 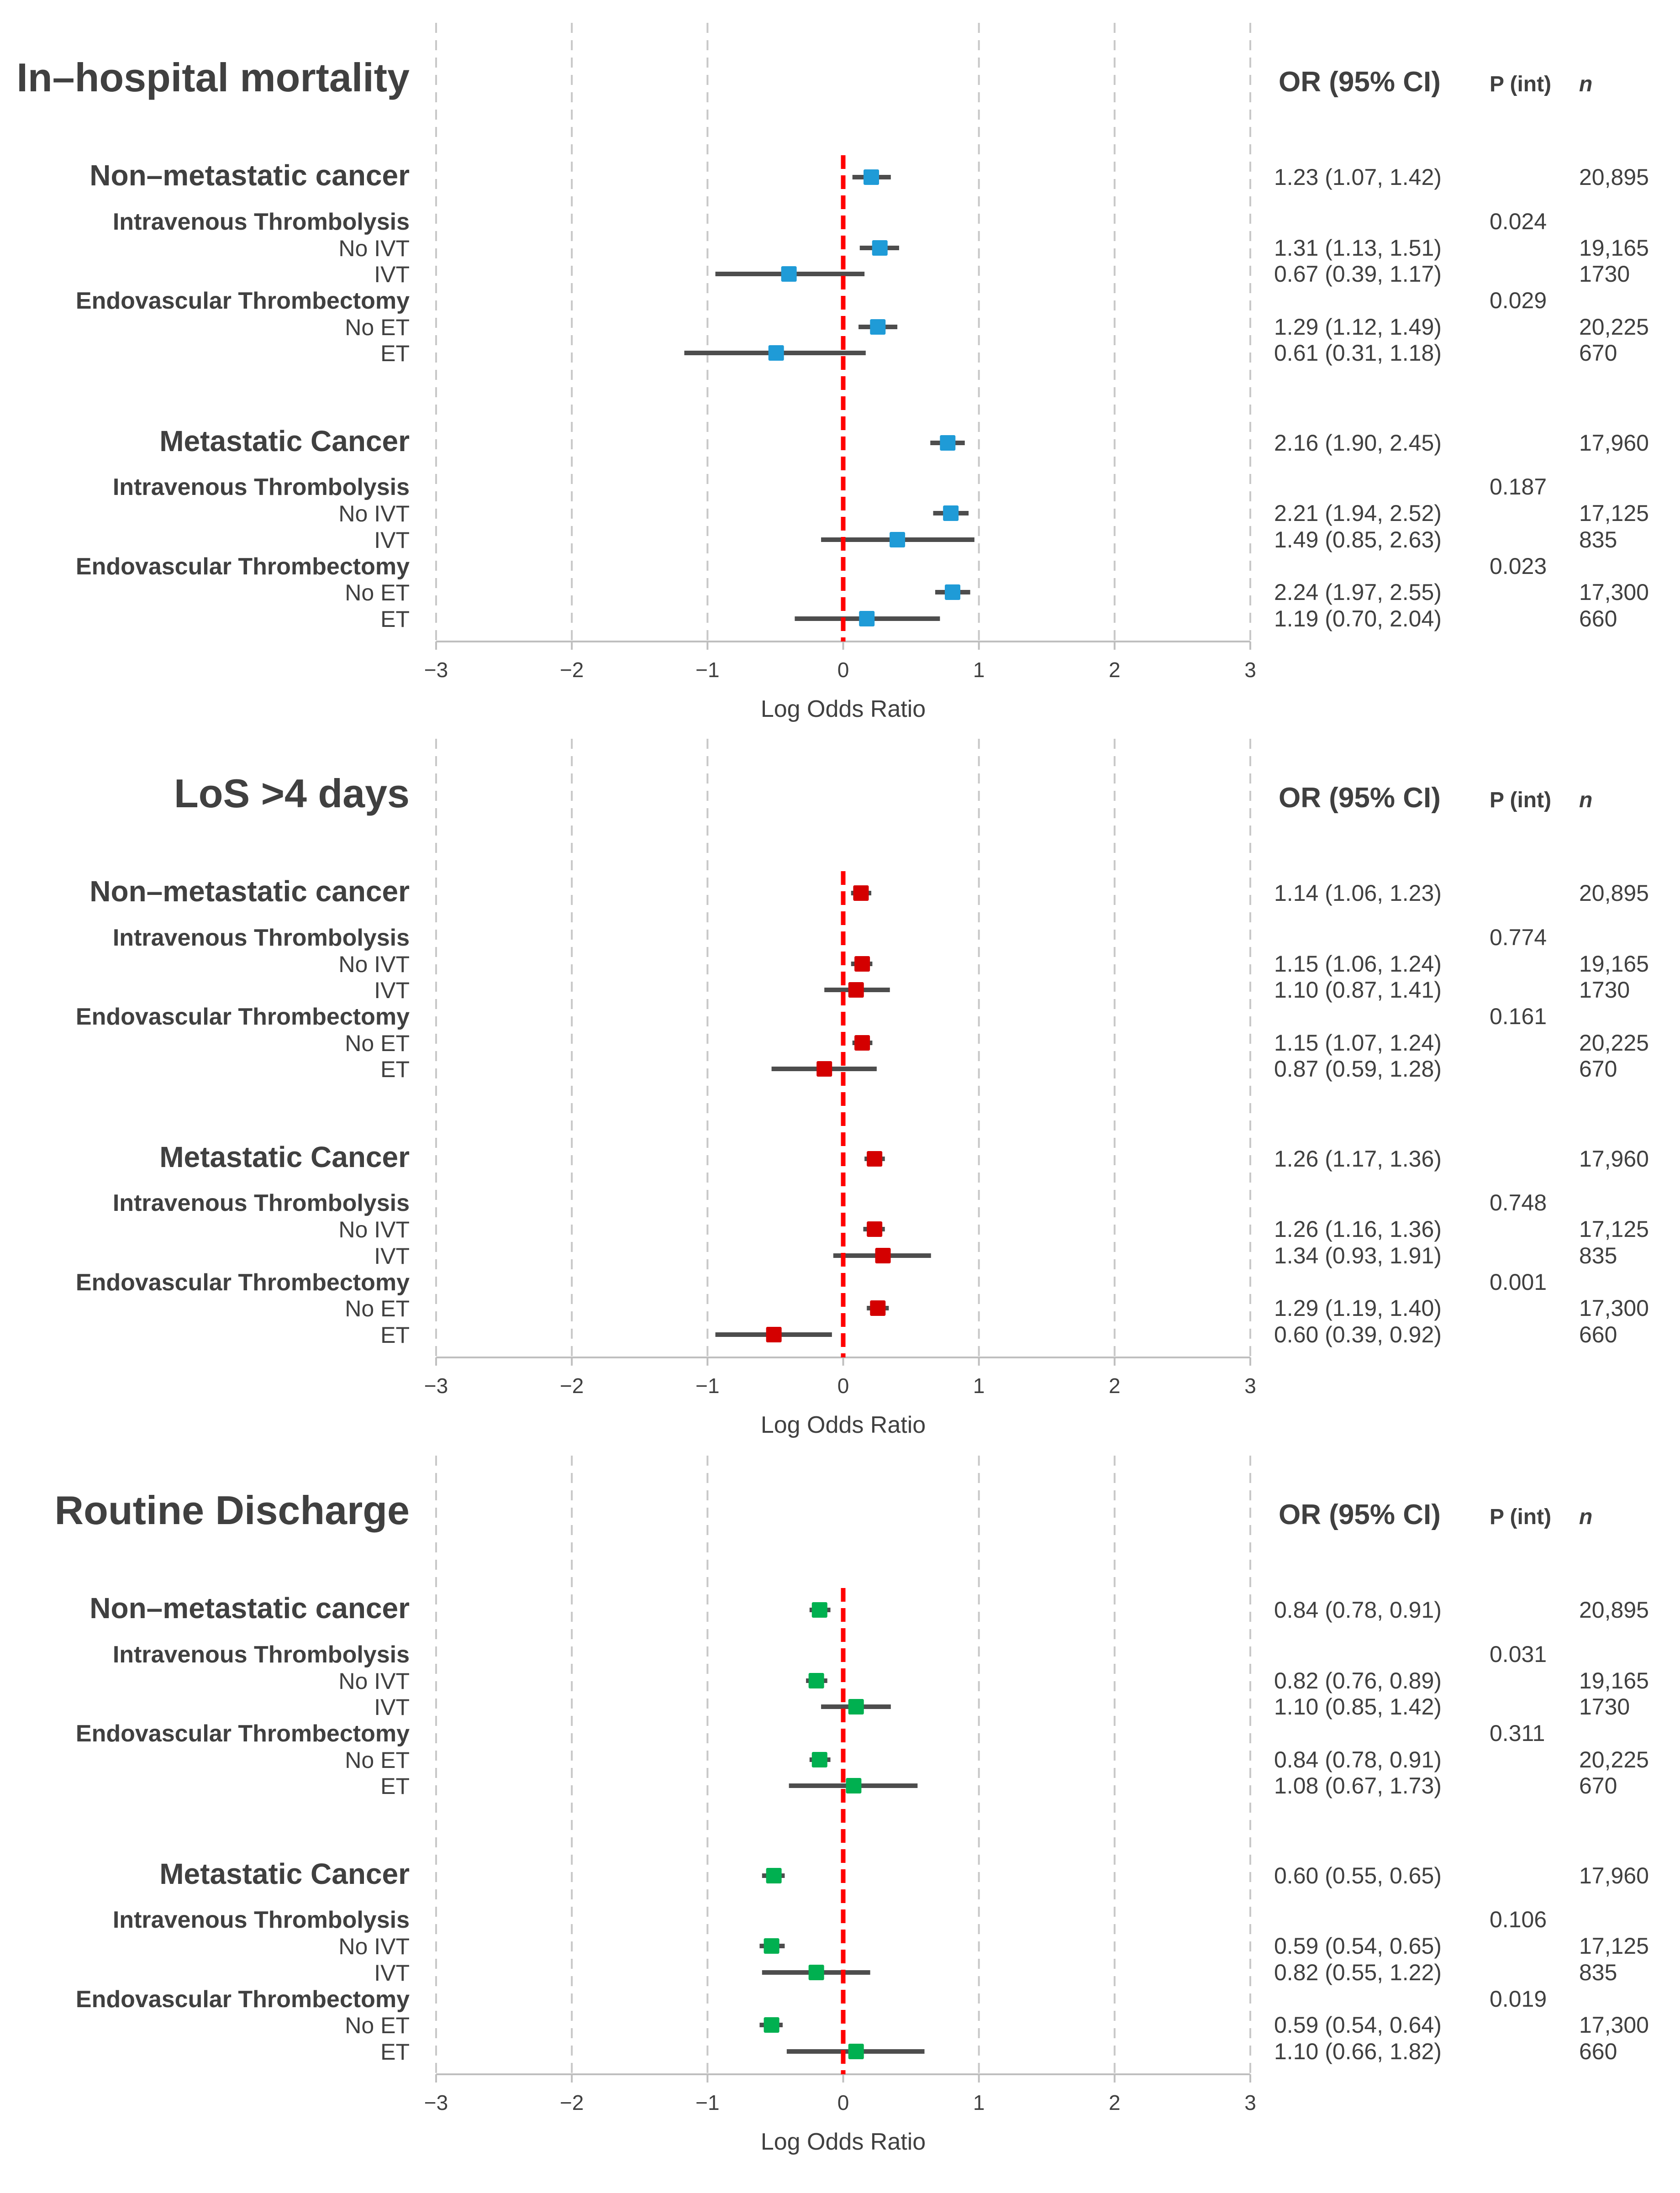 I want to click on forest-row: IVT 1.34 (0.93, 1.91) 835, so click(x=996, y=1256).